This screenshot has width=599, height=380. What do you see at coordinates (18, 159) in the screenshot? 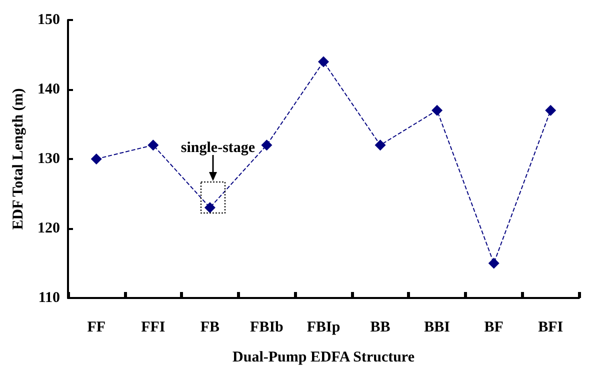
I see `y-axis-title: EDF Total Length (m)` at bounding box center [18, 159].